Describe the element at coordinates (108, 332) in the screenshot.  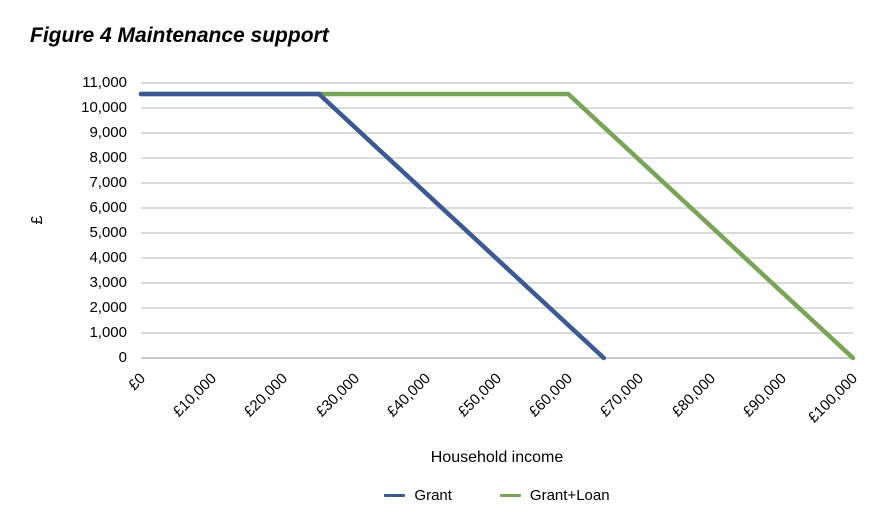
I see `y-tick-label: 1,000` at that location.